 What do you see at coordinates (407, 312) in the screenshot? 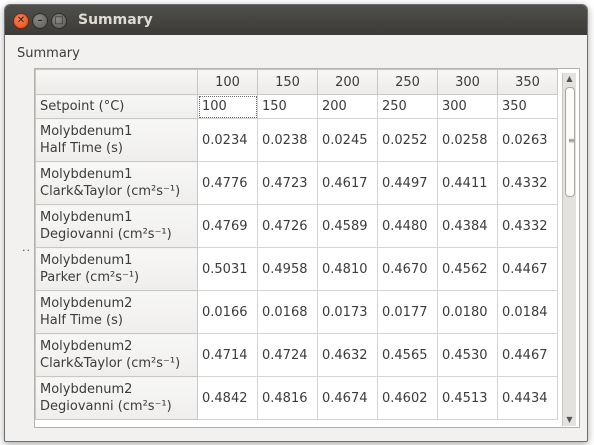
I see `table-cell: 0.0177` at bounding box center [407, 312].